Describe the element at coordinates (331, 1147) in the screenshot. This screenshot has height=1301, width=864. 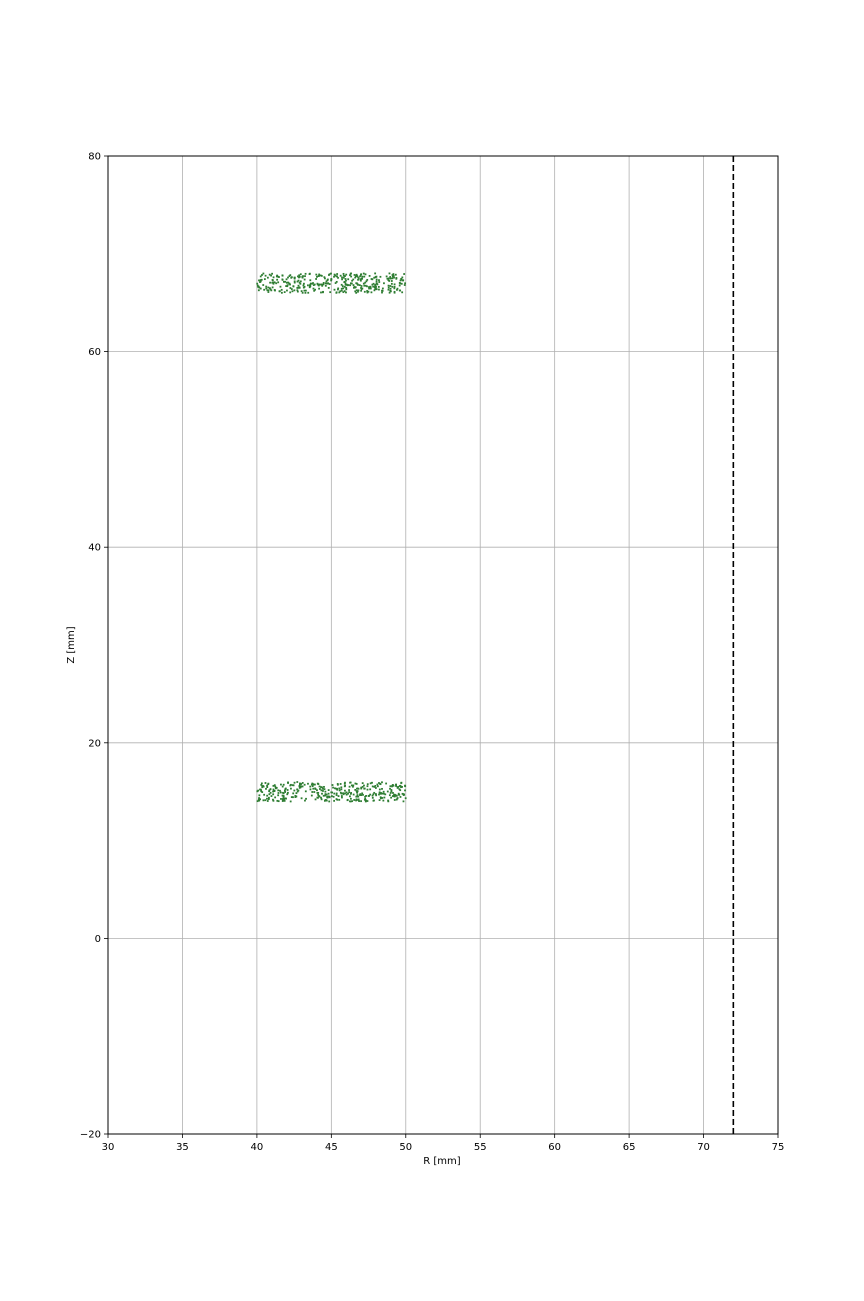
I see `x-tick-label: 45` at that location.